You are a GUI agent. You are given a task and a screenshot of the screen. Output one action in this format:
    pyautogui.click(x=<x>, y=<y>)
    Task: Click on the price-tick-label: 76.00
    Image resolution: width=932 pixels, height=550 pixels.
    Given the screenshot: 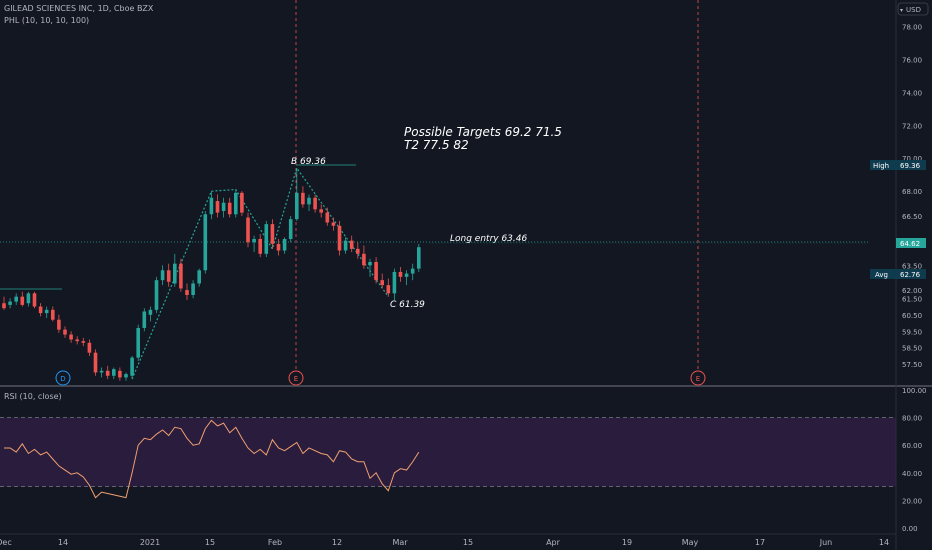 What is the action you would take?
    pyautogui.click(x=912, y=60)
    